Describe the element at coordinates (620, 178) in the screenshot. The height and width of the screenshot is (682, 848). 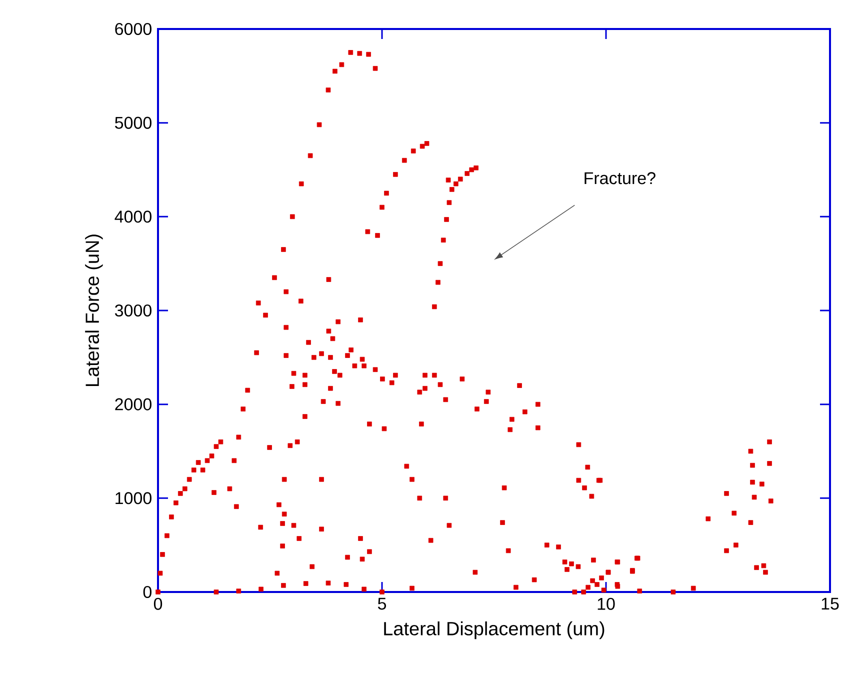
I see `annotation: Fracture?` at that location.